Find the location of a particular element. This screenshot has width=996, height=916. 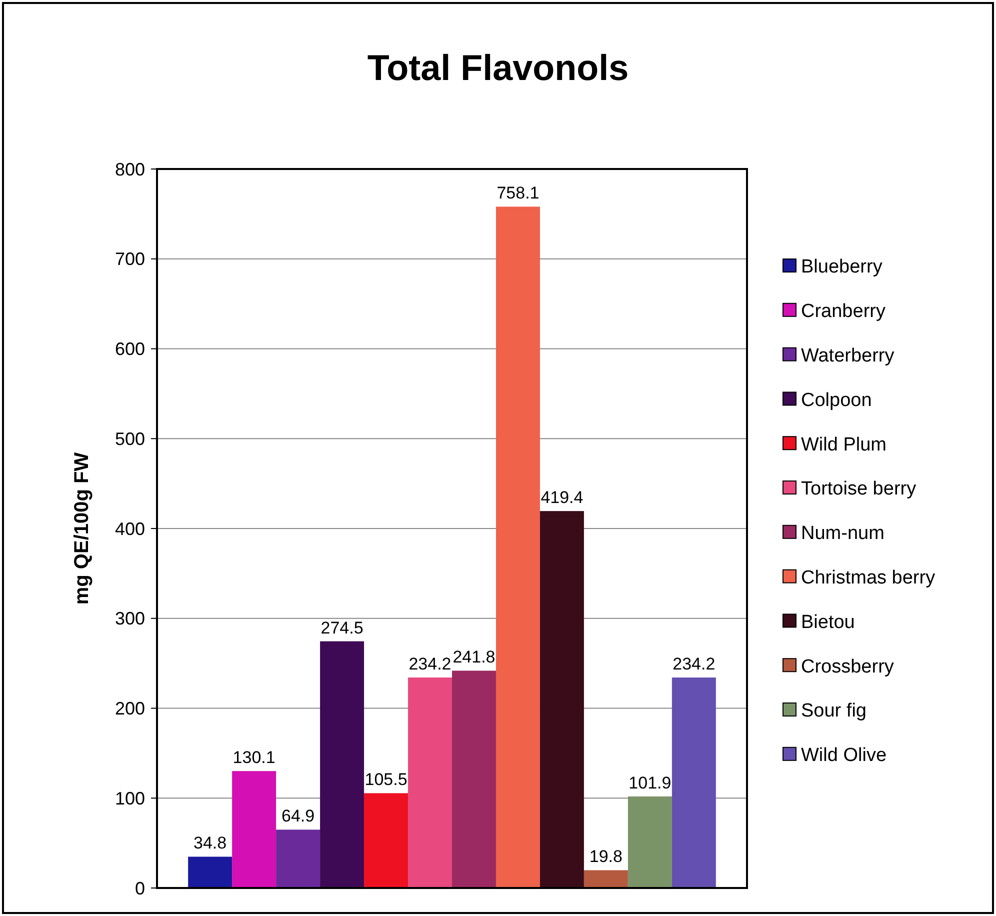

y-tick-label: 200 is located at coordinates (129, 708).